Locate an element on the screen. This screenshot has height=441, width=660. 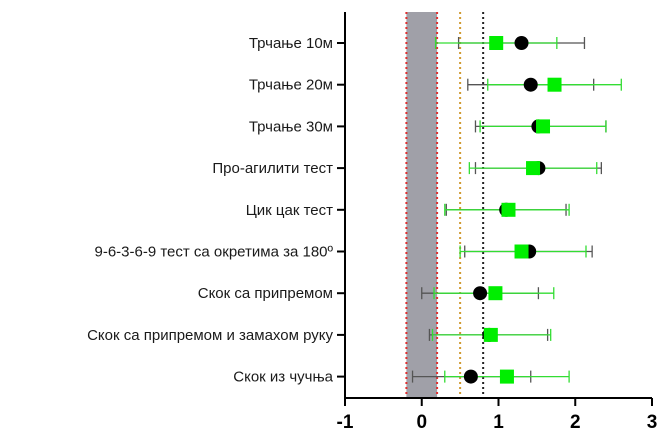
x-tick-label: 0 is located at coordinates (421, 422).